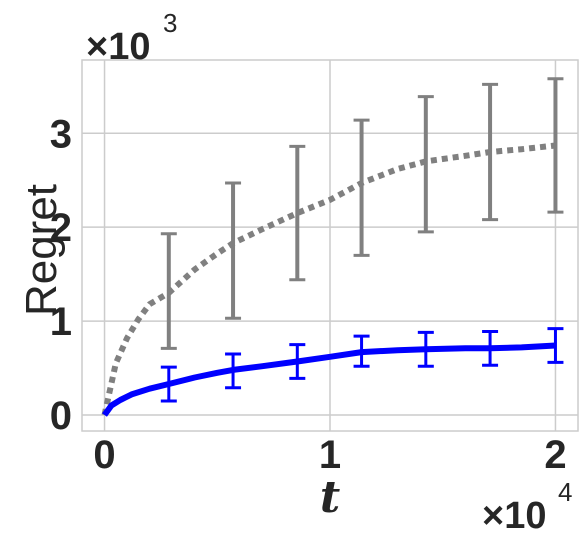 This screenshot has width=587, height=544. I want to click on y-multiplier: ×10 3, so click(131, 38).